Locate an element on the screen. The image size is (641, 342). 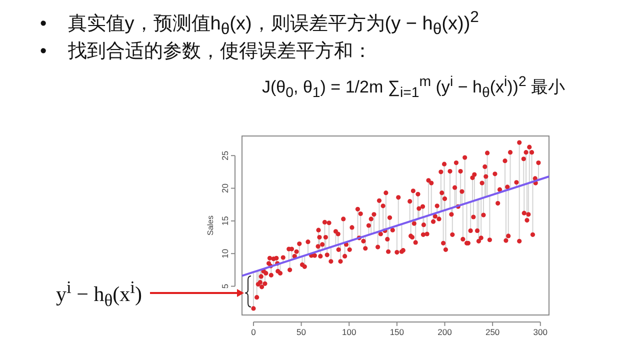
x-tick-label: 250 is located at coordinates (492, 332).